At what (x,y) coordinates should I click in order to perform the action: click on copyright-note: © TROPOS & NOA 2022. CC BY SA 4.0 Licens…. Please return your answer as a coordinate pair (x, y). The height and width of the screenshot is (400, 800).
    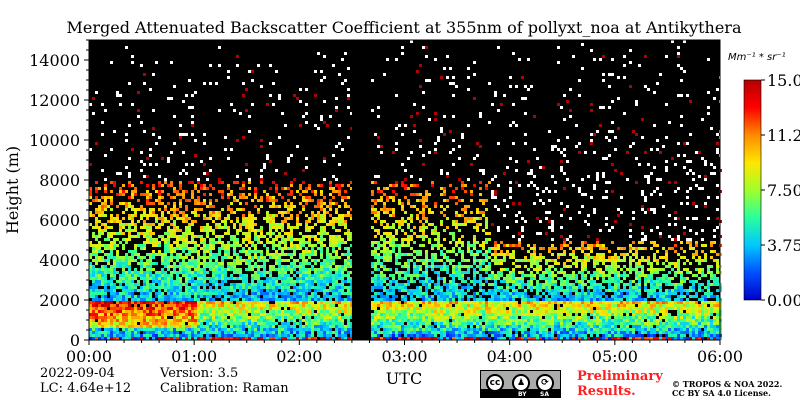
    Looking at the image, I should click on (727, 389).